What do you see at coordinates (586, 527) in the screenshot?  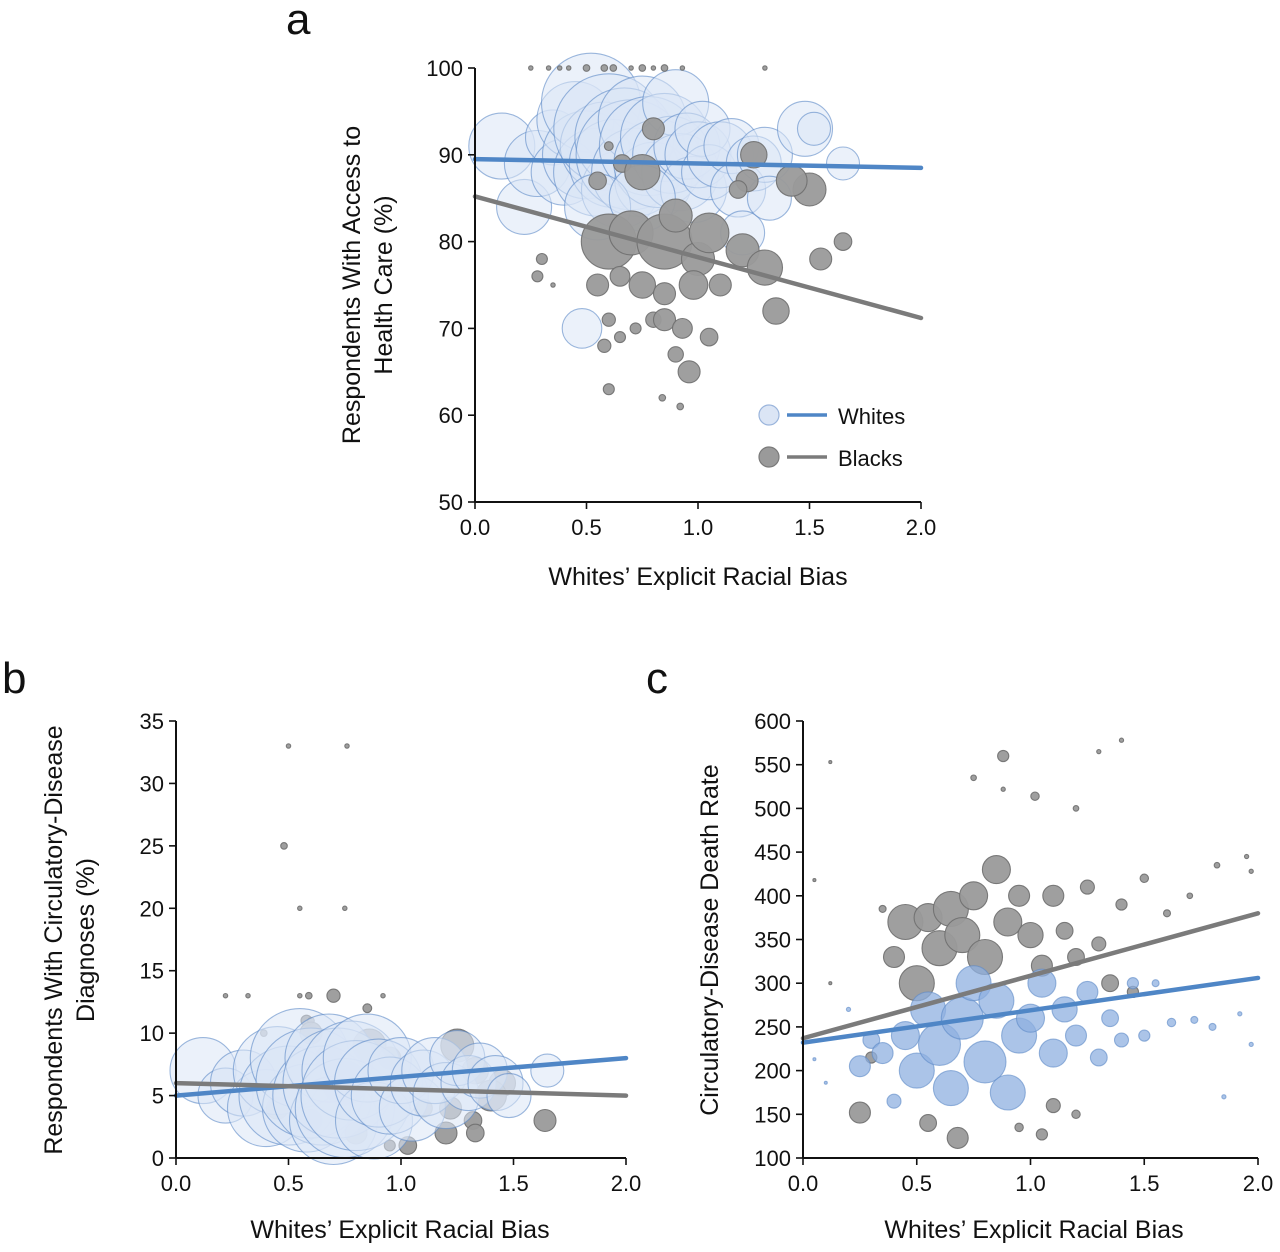 I see `x-tick-label-a-1: 0.5` at bounding box center [586, 527].